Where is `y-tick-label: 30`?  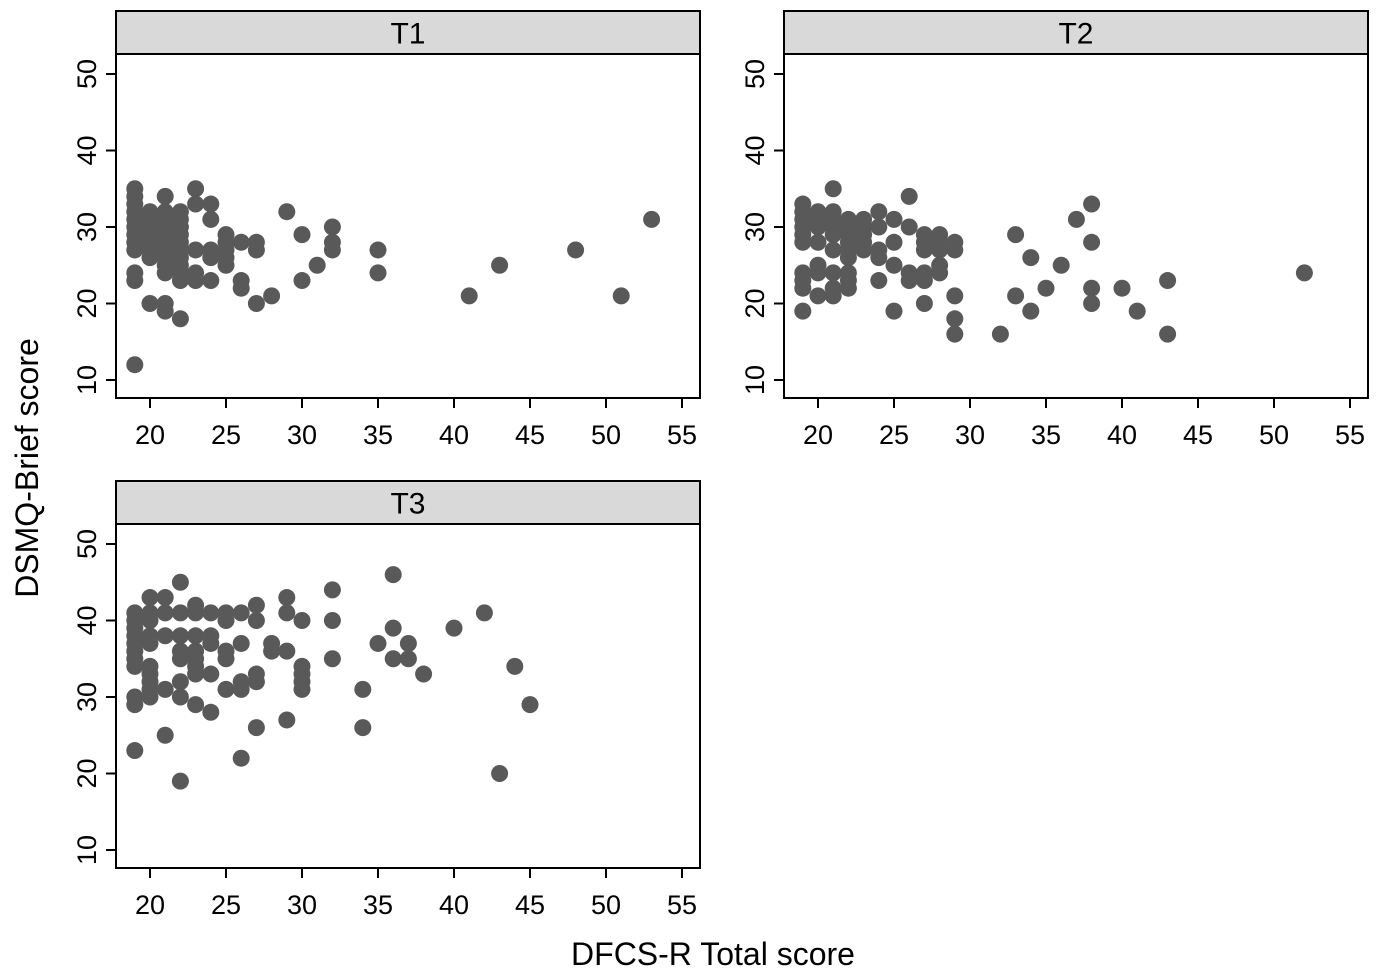
y-tick-label: 30 is located at coordinates (87, 227).